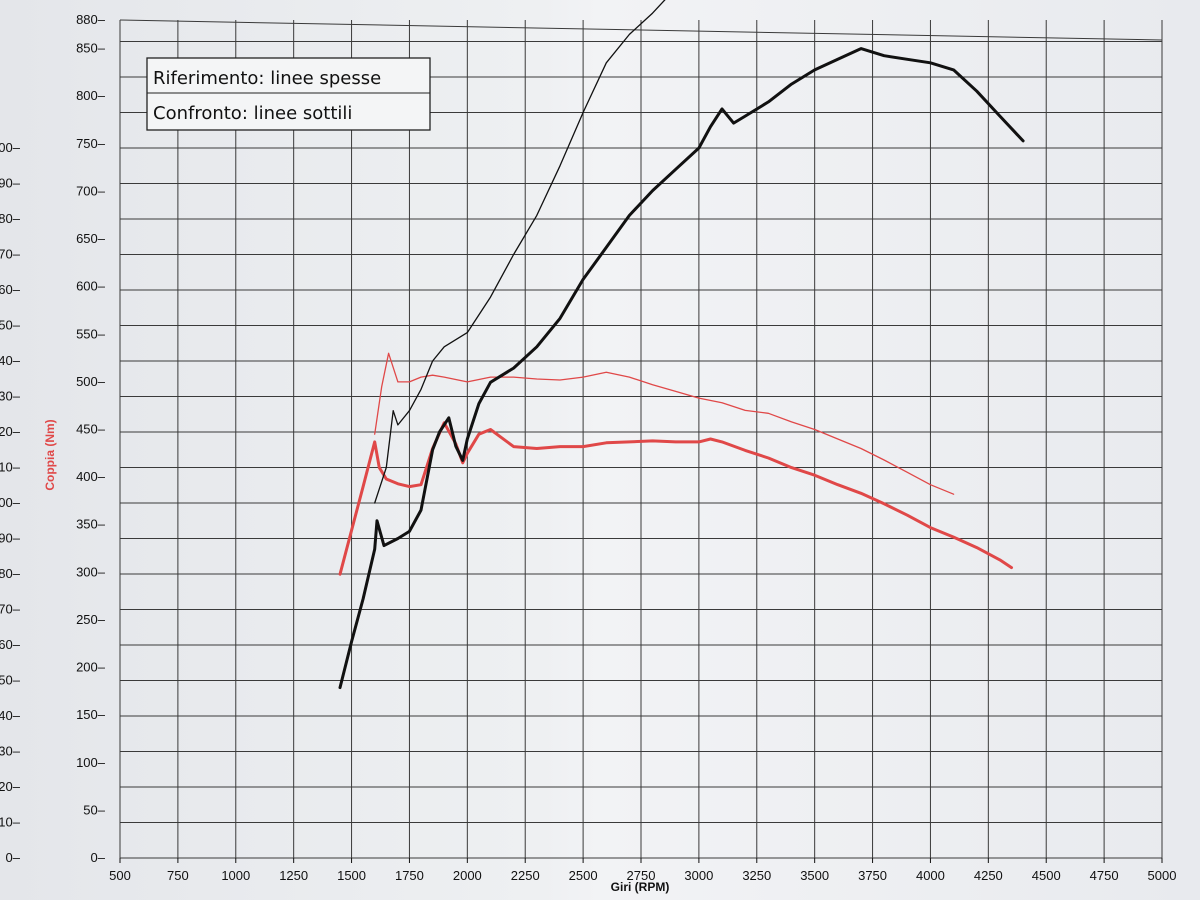 The image size is (1200, 900). I want to click on x-tick-label: 2750, so click(641, 875).